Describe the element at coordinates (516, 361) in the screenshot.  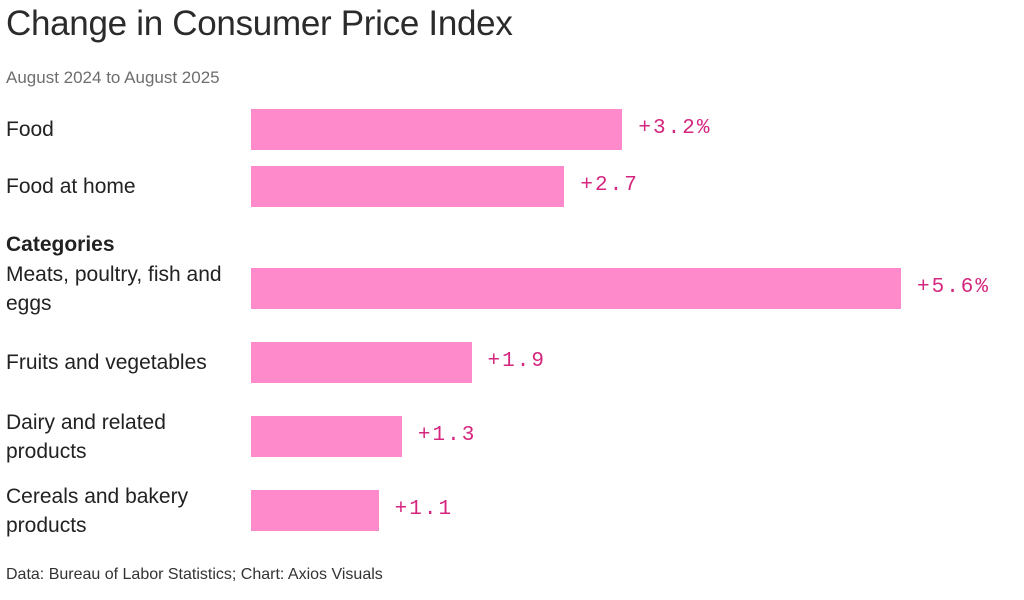
I see `bar-value-label: +1.9` at that location.